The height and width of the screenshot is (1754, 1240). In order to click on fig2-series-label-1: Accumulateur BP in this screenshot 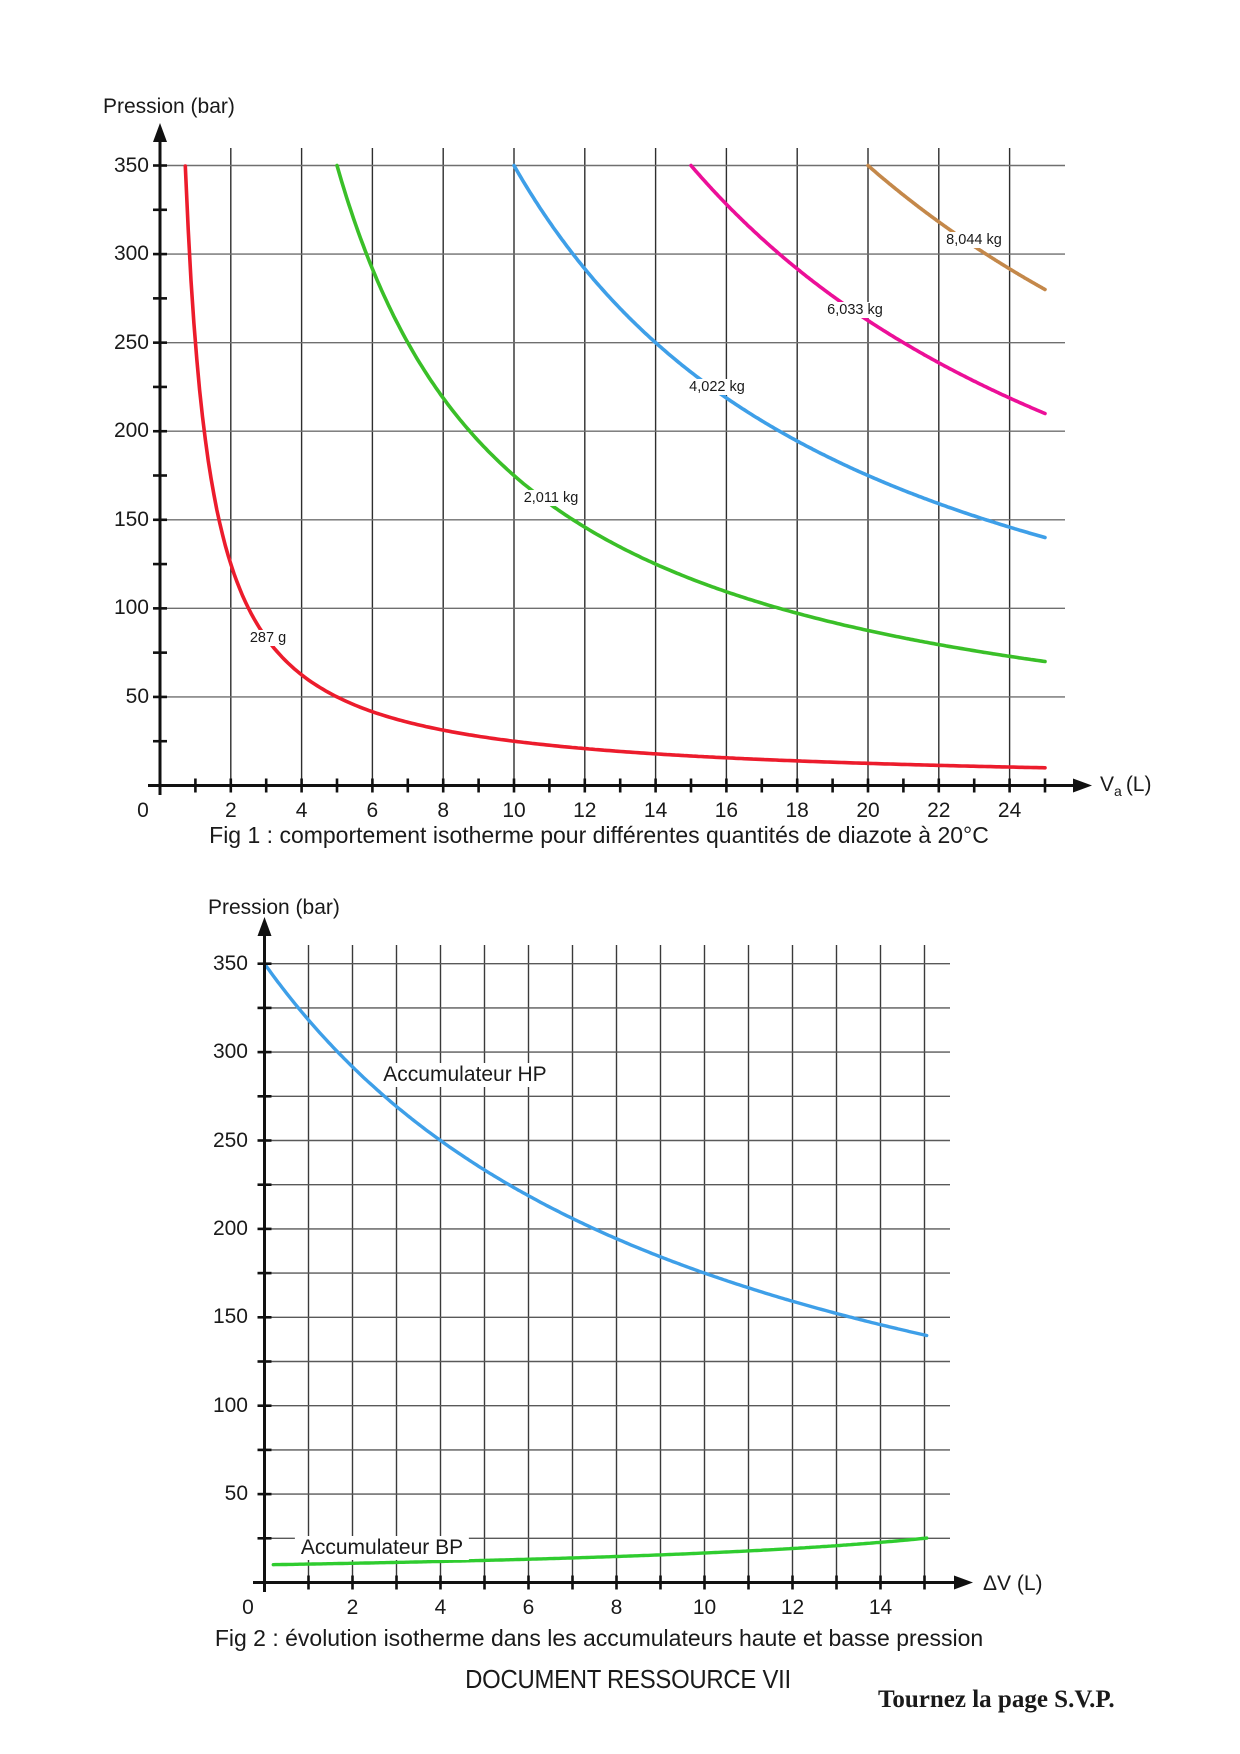, I will do `click(382, 1548)`.